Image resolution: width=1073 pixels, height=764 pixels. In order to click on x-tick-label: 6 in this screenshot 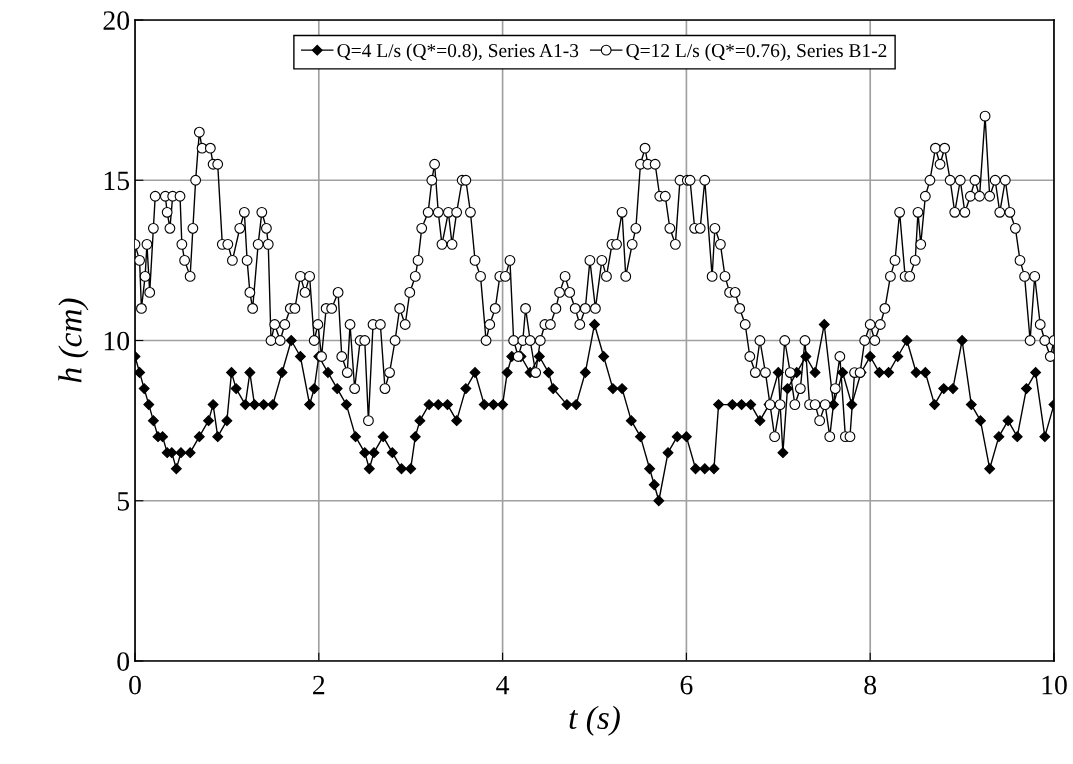, I will do `click(686, 685)`.